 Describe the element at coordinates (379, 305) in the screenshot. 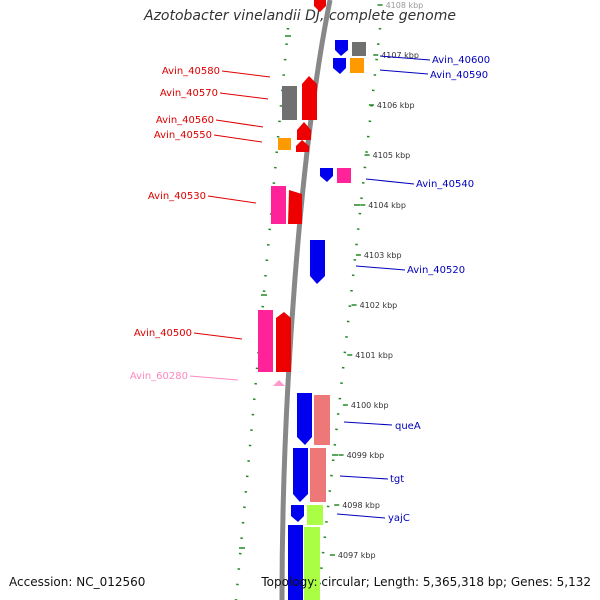

I see `scale-tick-label: 4102 kbp` at that location.